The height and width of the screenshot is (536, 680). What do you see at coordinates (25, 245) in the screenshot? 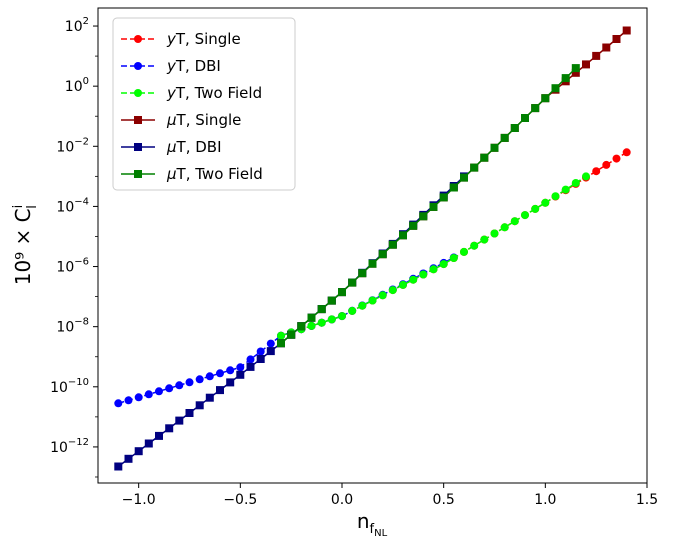
I see `y-axis-label: 10⁹ × Cil` at bounding box center [25, 245].